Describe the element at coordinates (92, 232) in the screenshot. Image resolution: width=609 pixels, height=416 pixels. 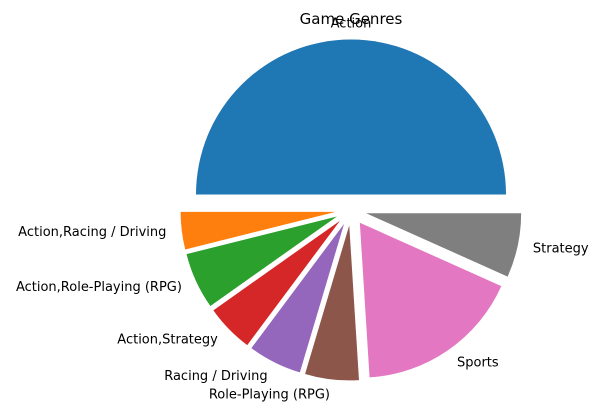
I see `slice-label-1: Action,Racing / Driving` at that location.